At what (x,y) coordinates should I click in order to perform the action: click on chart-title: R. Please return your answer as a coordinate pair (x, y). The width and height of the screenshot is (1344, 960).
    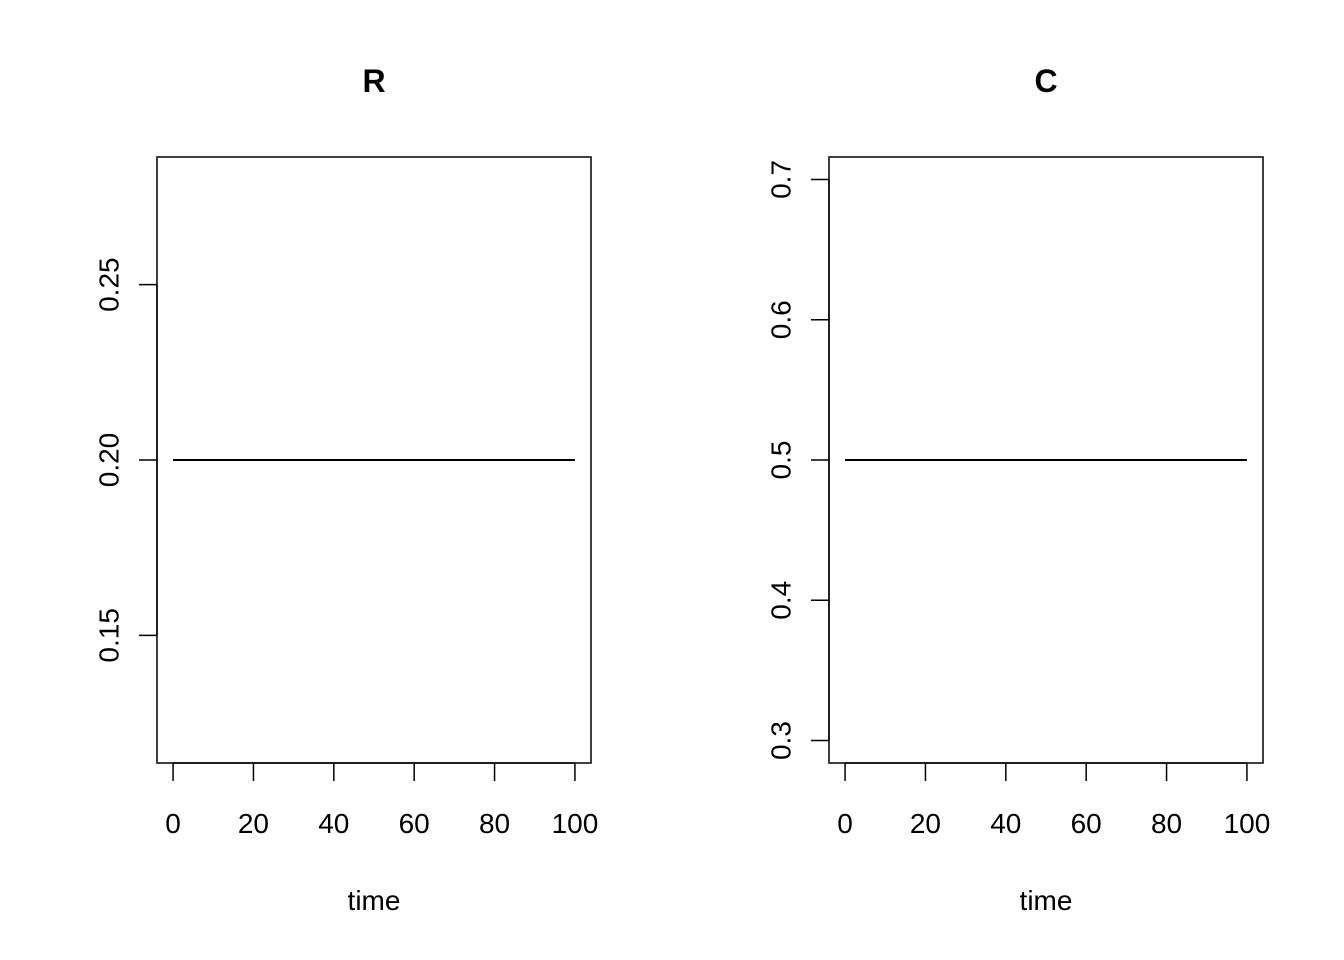
    Looking at the image, I should click on (373, 81).